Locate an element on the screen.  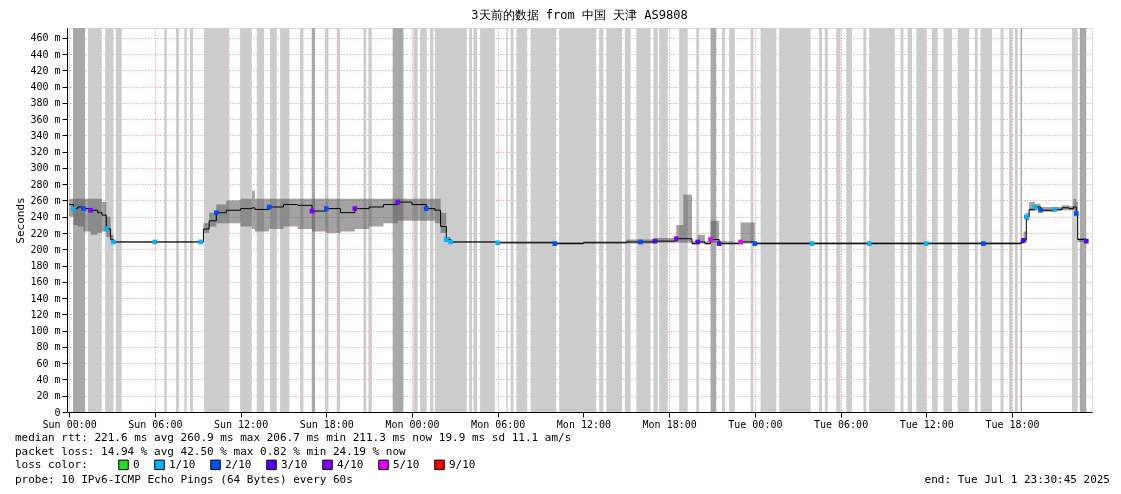
x-tick-label: Tue 00:00 is located at coordinates (755, 424).